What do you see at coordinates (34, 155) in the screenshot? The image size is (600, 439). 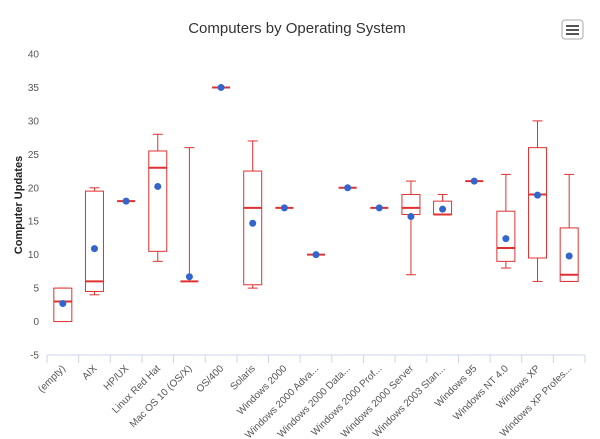 I see `y-tick-label: 25` at bounding box center [34, 155].